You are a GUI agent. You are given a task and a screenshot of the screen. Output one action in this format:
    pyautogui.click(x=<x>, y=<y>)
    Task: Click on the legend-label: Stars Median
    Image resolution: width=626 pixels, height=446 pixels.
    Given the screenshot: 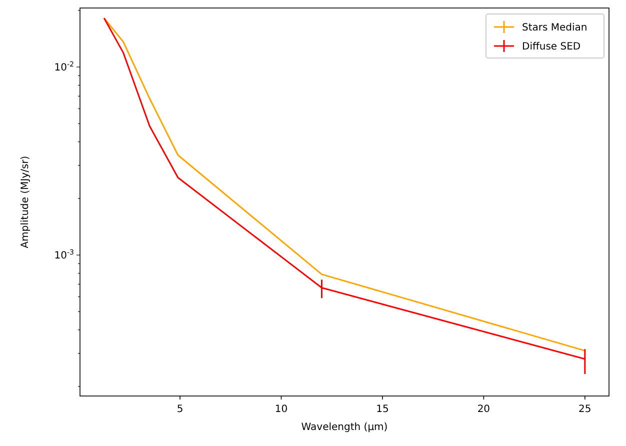 What is the action you would take?
    pyautogui.click(x=555, y=28)
    